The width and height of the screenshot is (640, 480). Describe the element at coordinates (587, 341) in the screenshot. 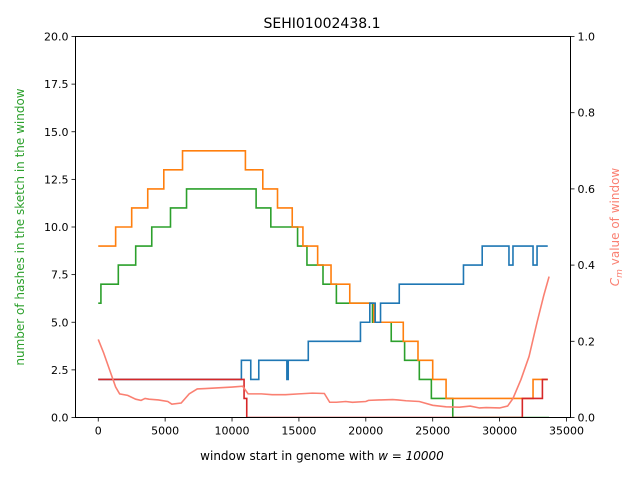

I see `y-right-tick-label: 0.2` at that location.